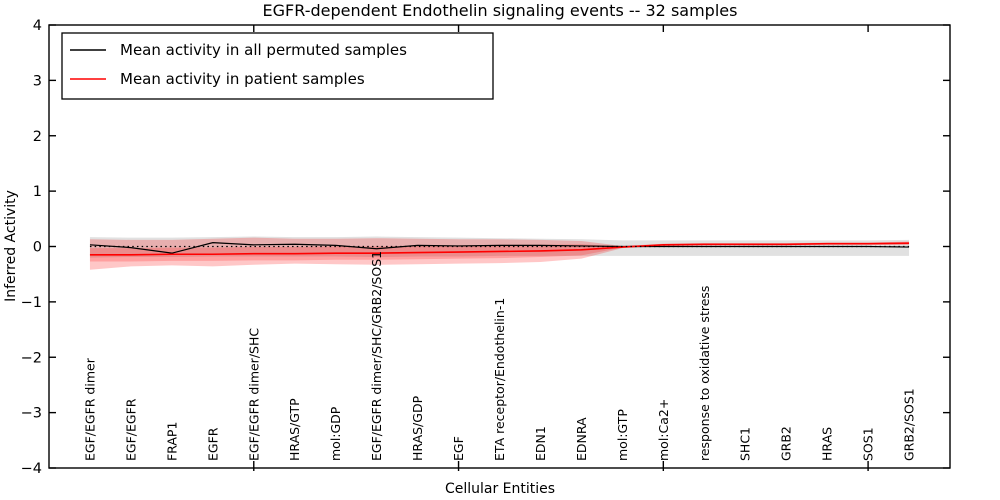 Image resolution: width=1000 pixels, height=500 pixels. What do you see at coordinates (31, 358) in the screenshot?
I see `y-tick-label: −2` at bounding box center [31, 358].